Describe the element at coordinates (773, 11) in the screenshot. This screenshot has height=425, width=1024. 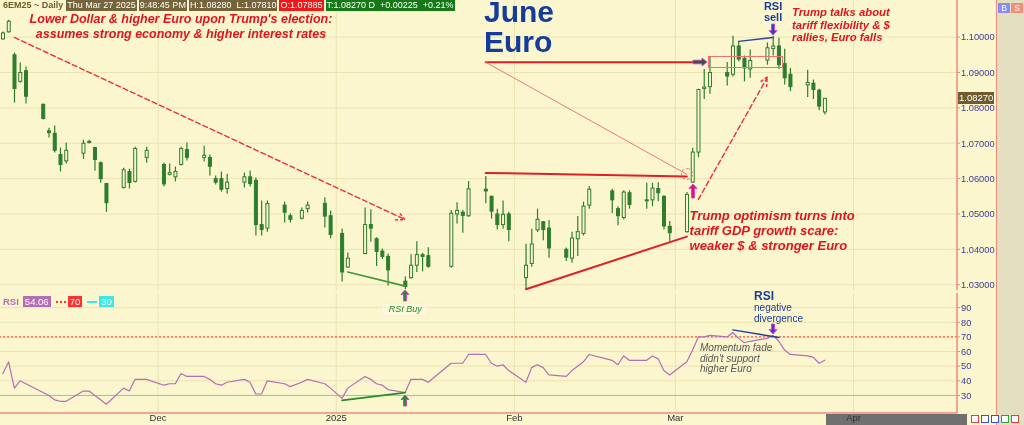
I see `annotation: RSI sell` at that location.